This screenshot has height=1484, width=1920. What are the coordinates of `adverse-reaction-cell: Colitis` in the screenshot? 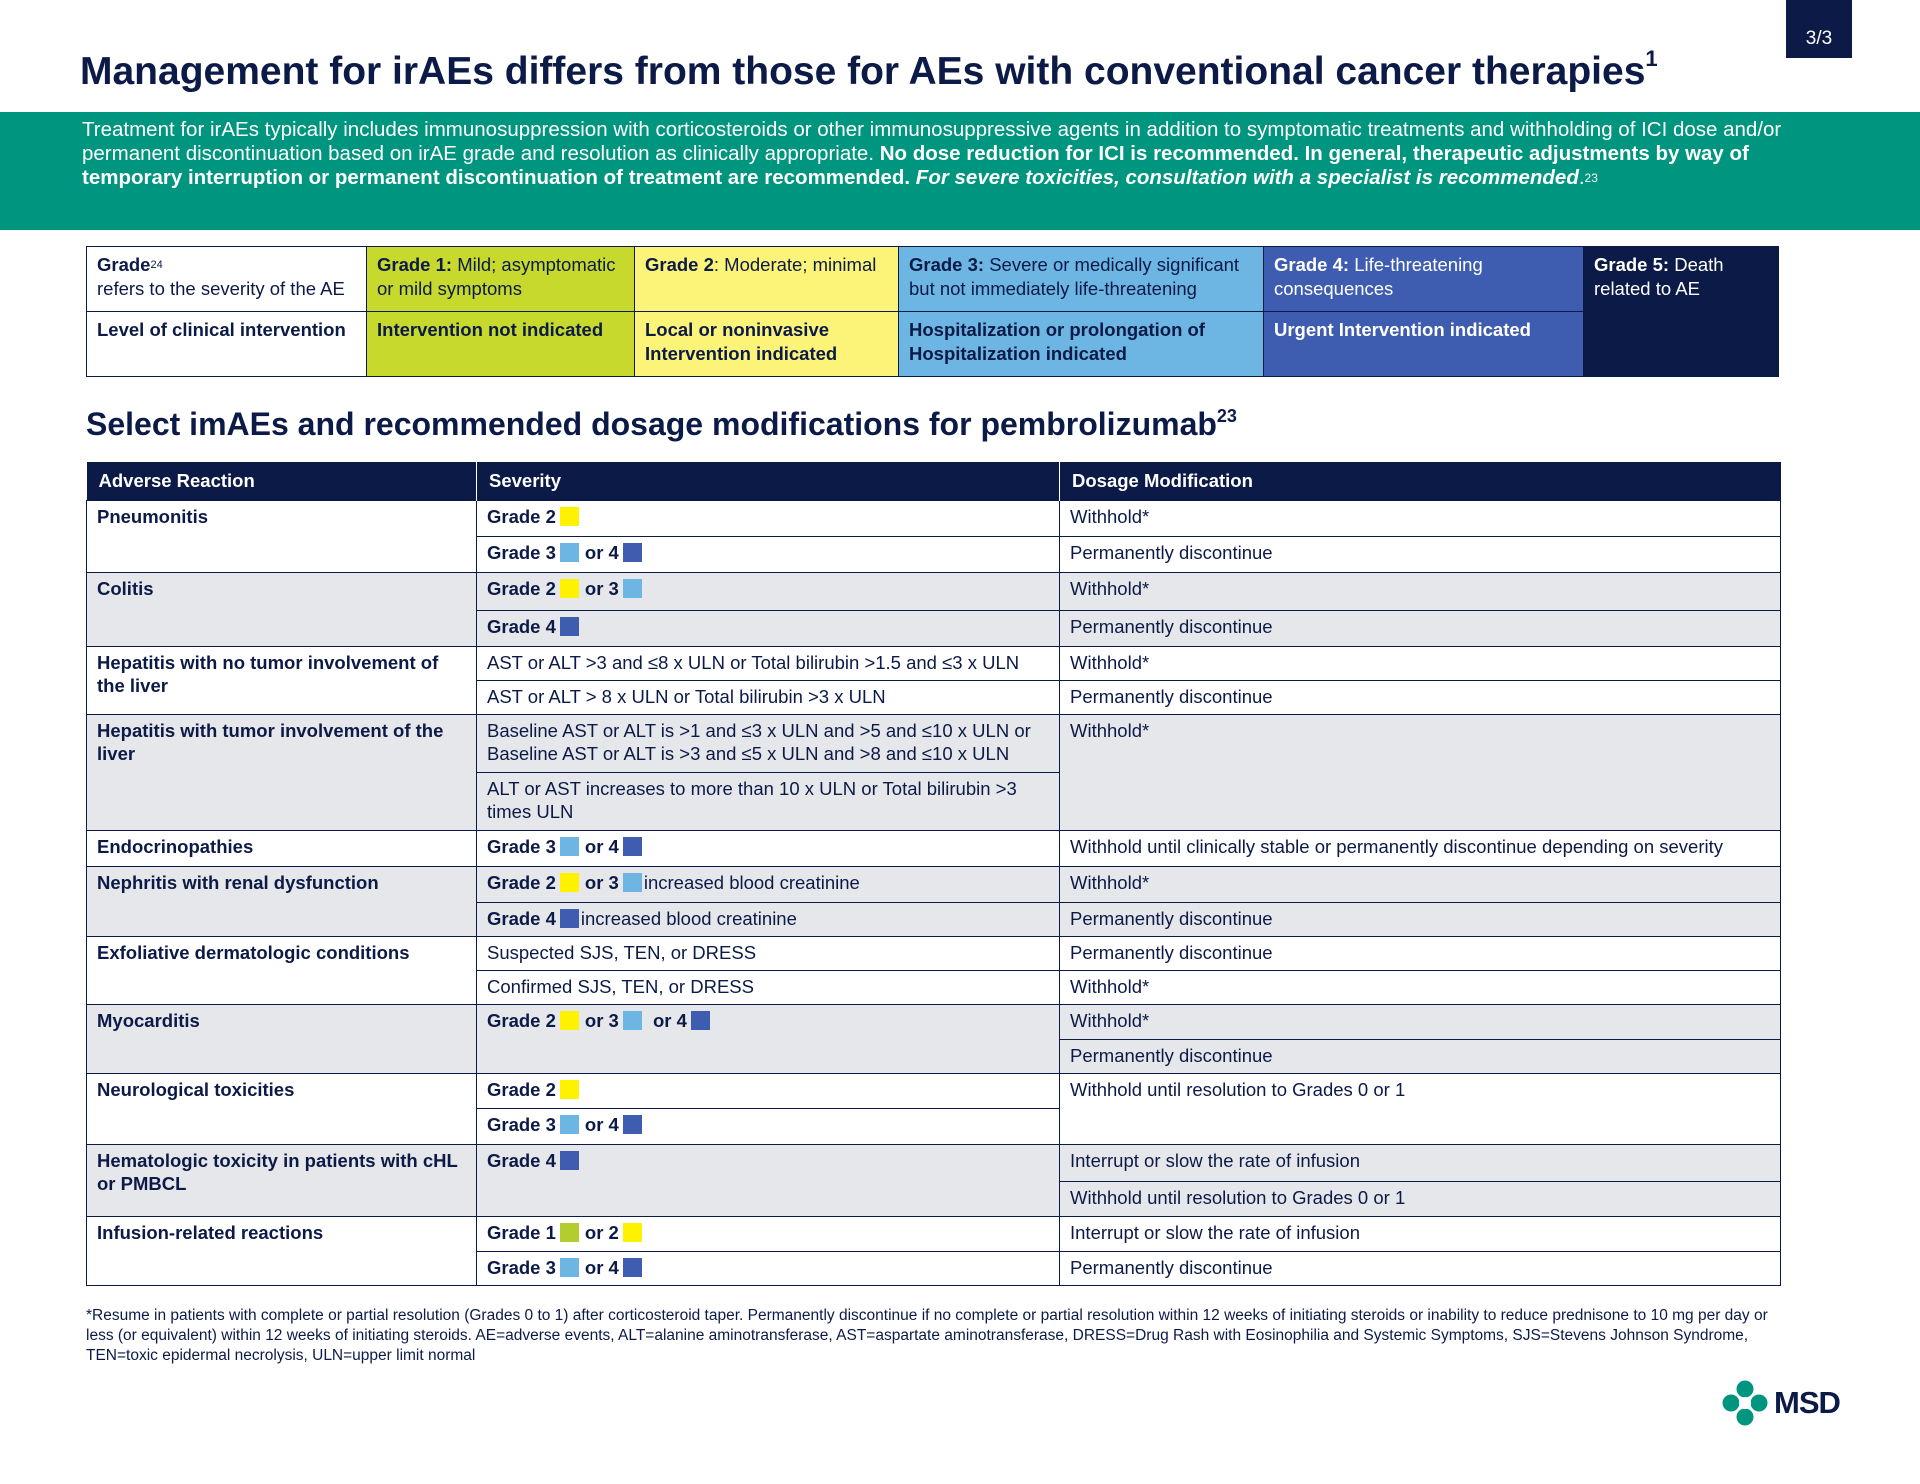 It's located at (281, 609).